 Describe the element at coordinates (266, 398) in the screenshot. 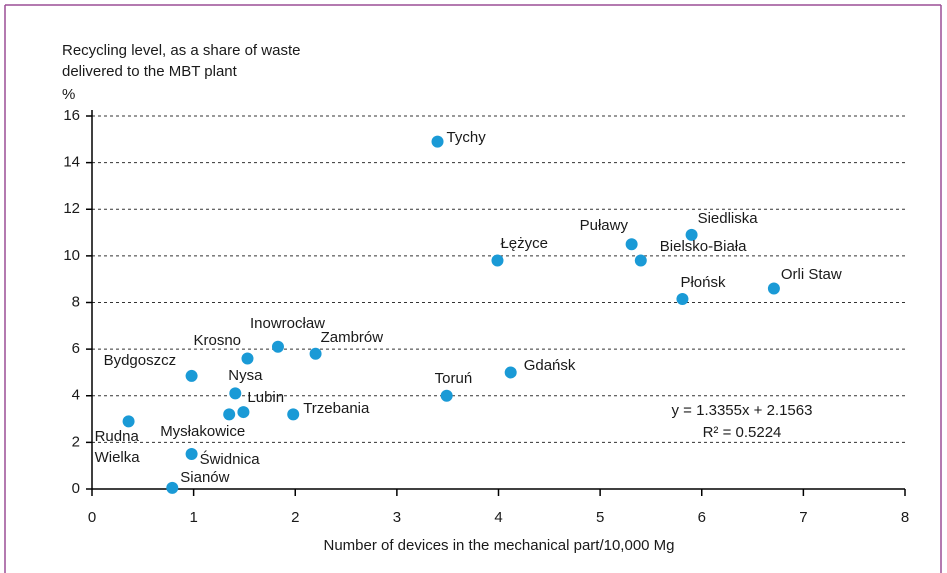

I see `point-label: Lubin` at that location.